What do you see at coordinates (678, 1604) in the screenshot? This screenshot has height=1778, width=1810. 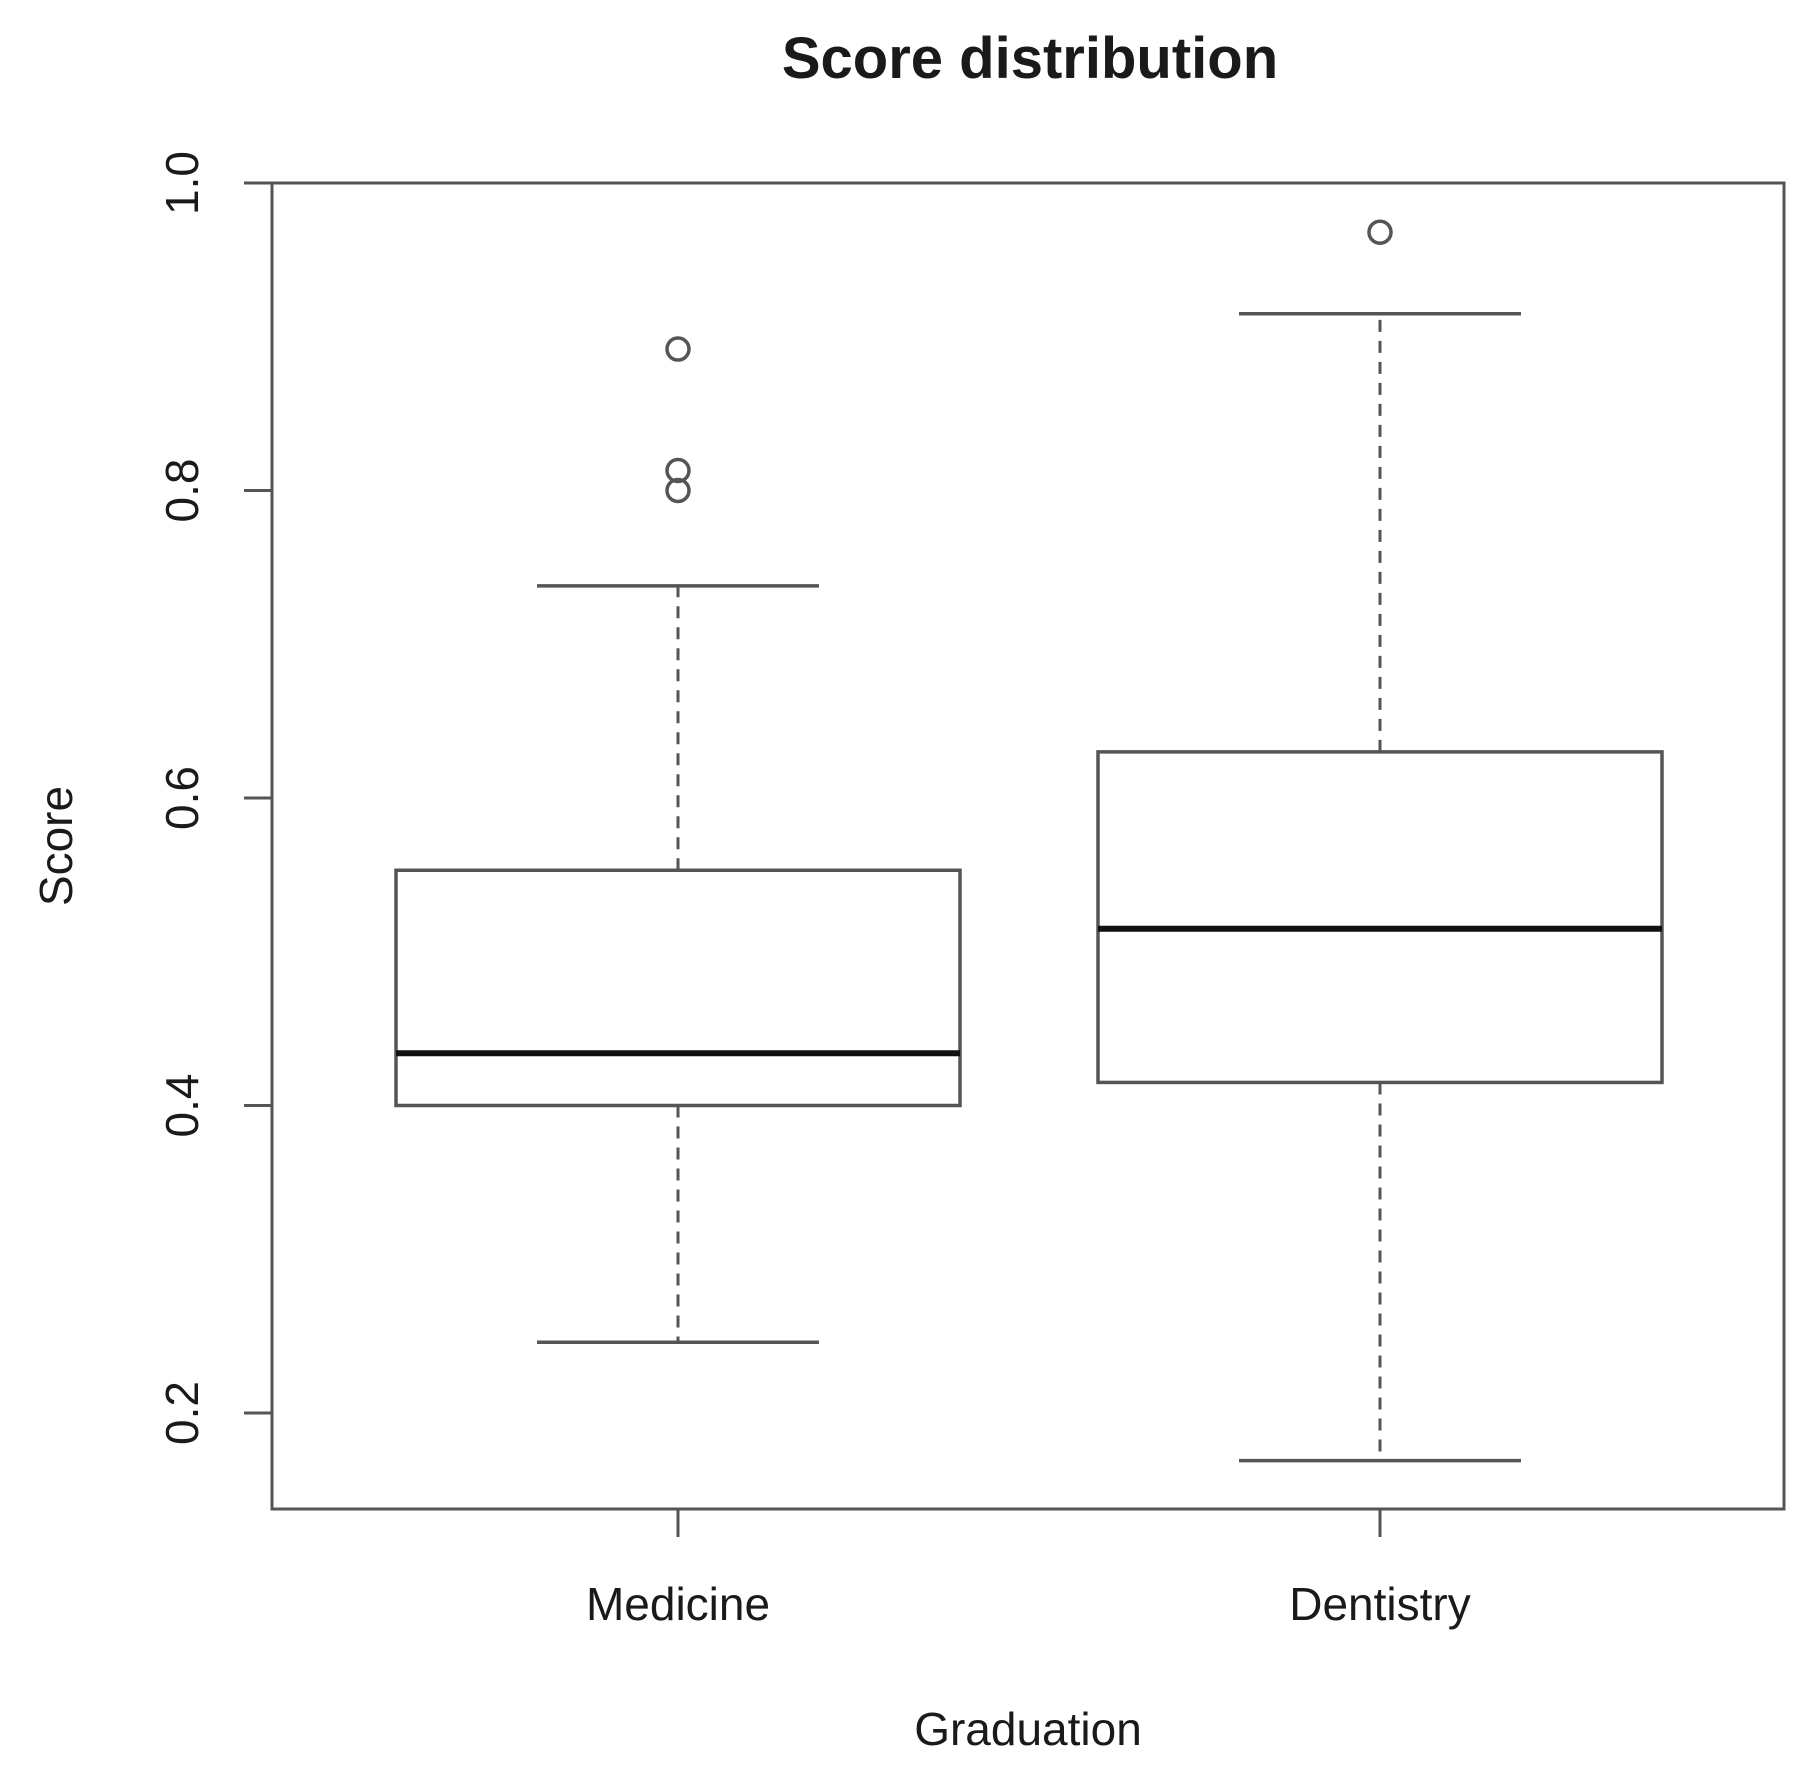 I see `x-tick-label: Medicine` at bounding box center [678, 1604].